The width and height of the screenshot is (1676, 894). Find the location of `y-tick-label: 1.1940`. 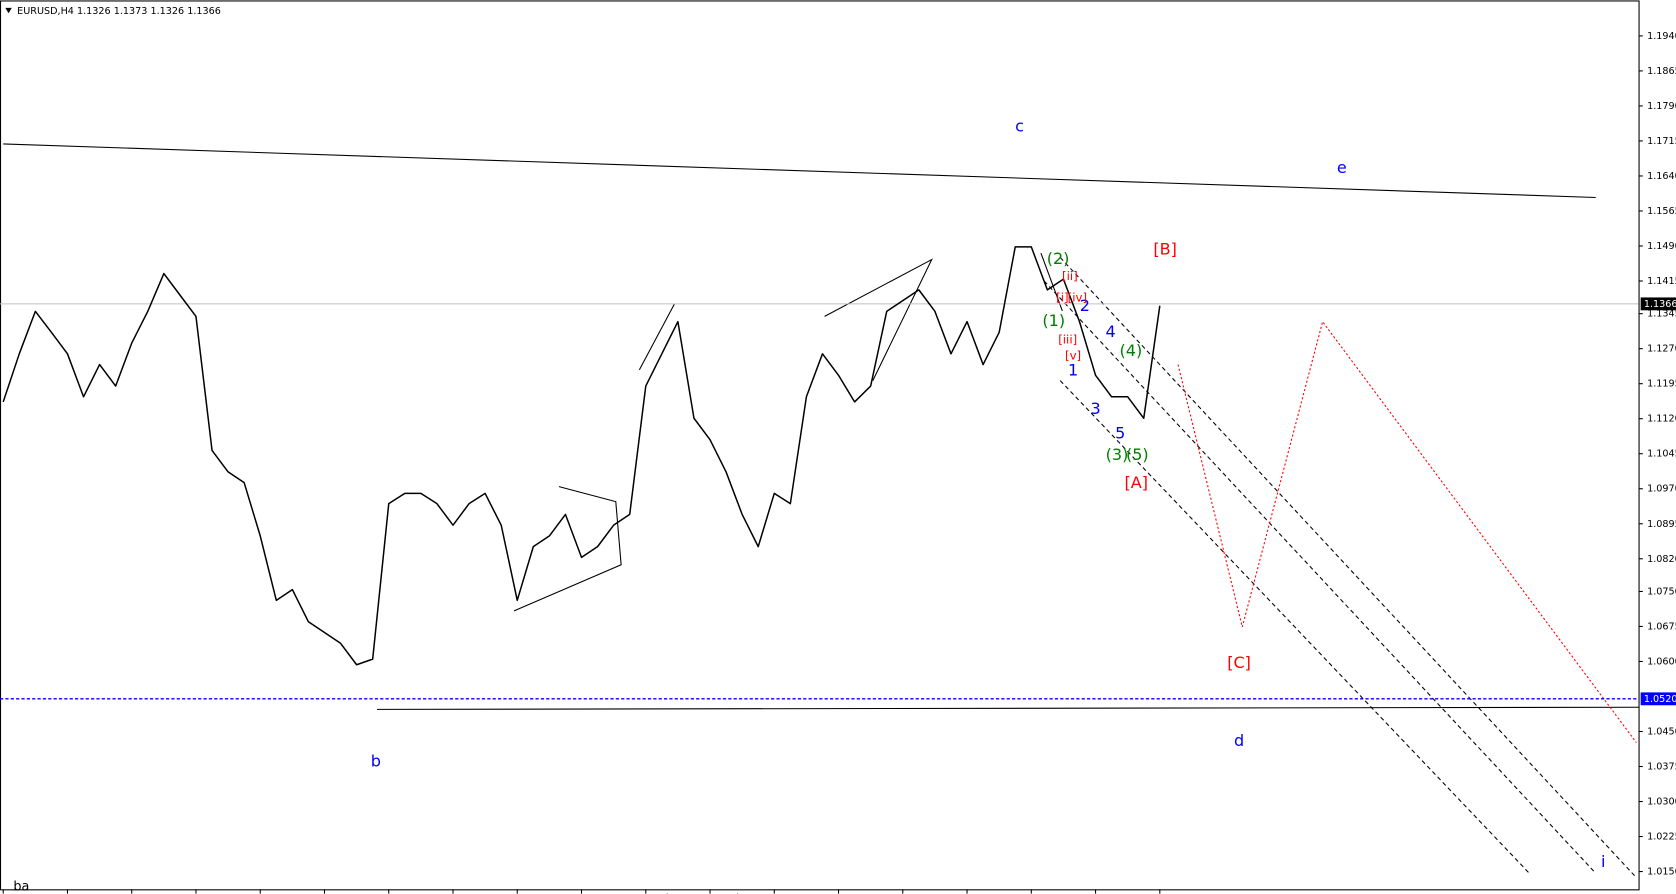

y-tick-label: 1.1940 is located at coordinates (1661, 36).